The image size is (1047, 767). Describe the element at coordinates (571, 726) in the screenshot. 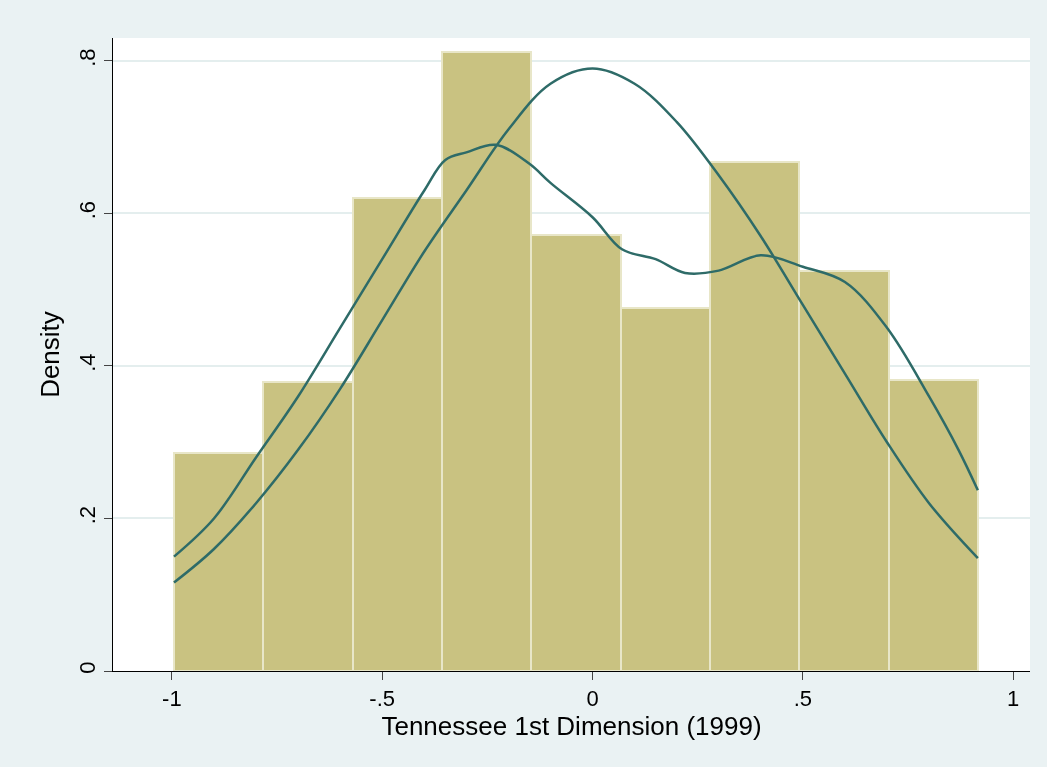

I see `x-axis-title: Tennessee 1st Dimension (1999)` at that location.